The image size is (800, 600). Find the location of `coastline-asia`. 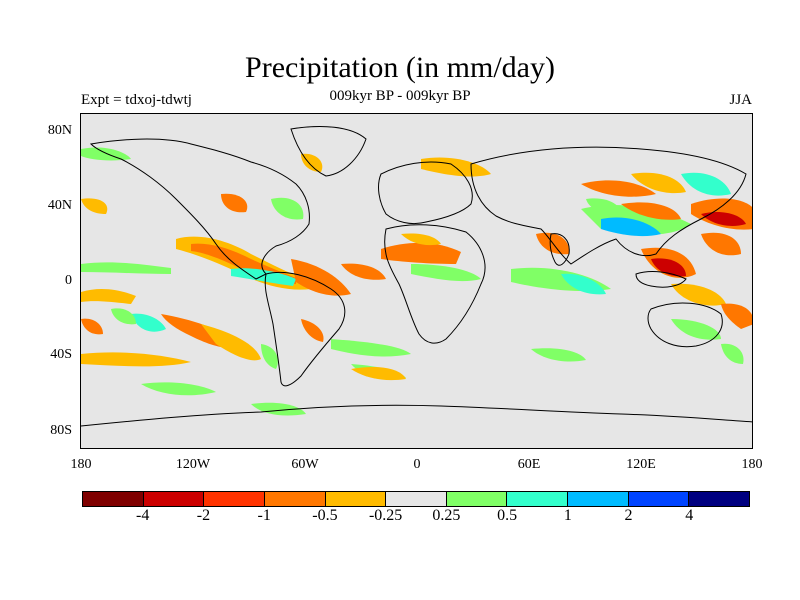

coastline-asia is located at coordinates (608, 205).